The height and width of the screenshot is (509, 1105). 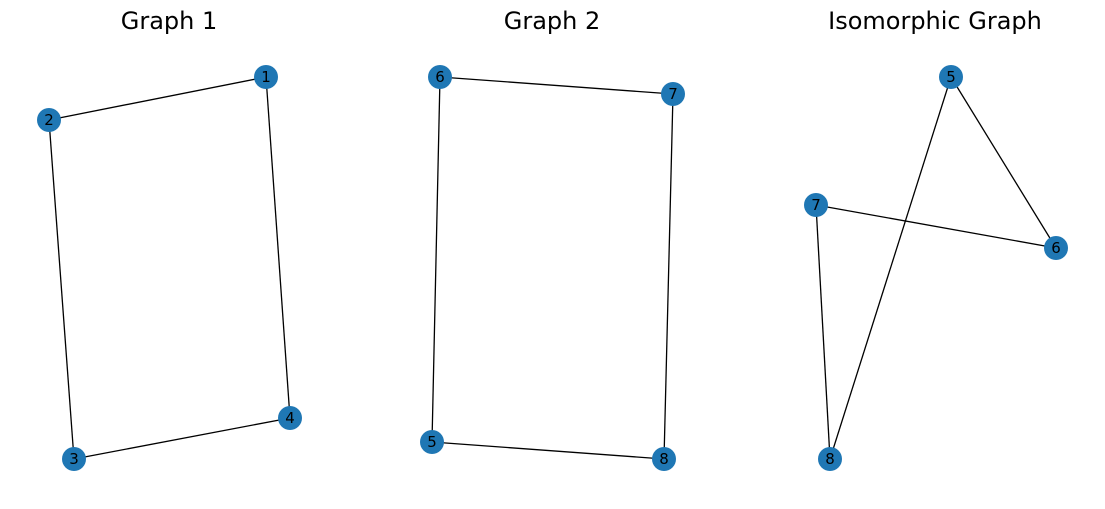 I want to click on isomorphic-graph-node-6: 6, so click(x=1056, y=248).